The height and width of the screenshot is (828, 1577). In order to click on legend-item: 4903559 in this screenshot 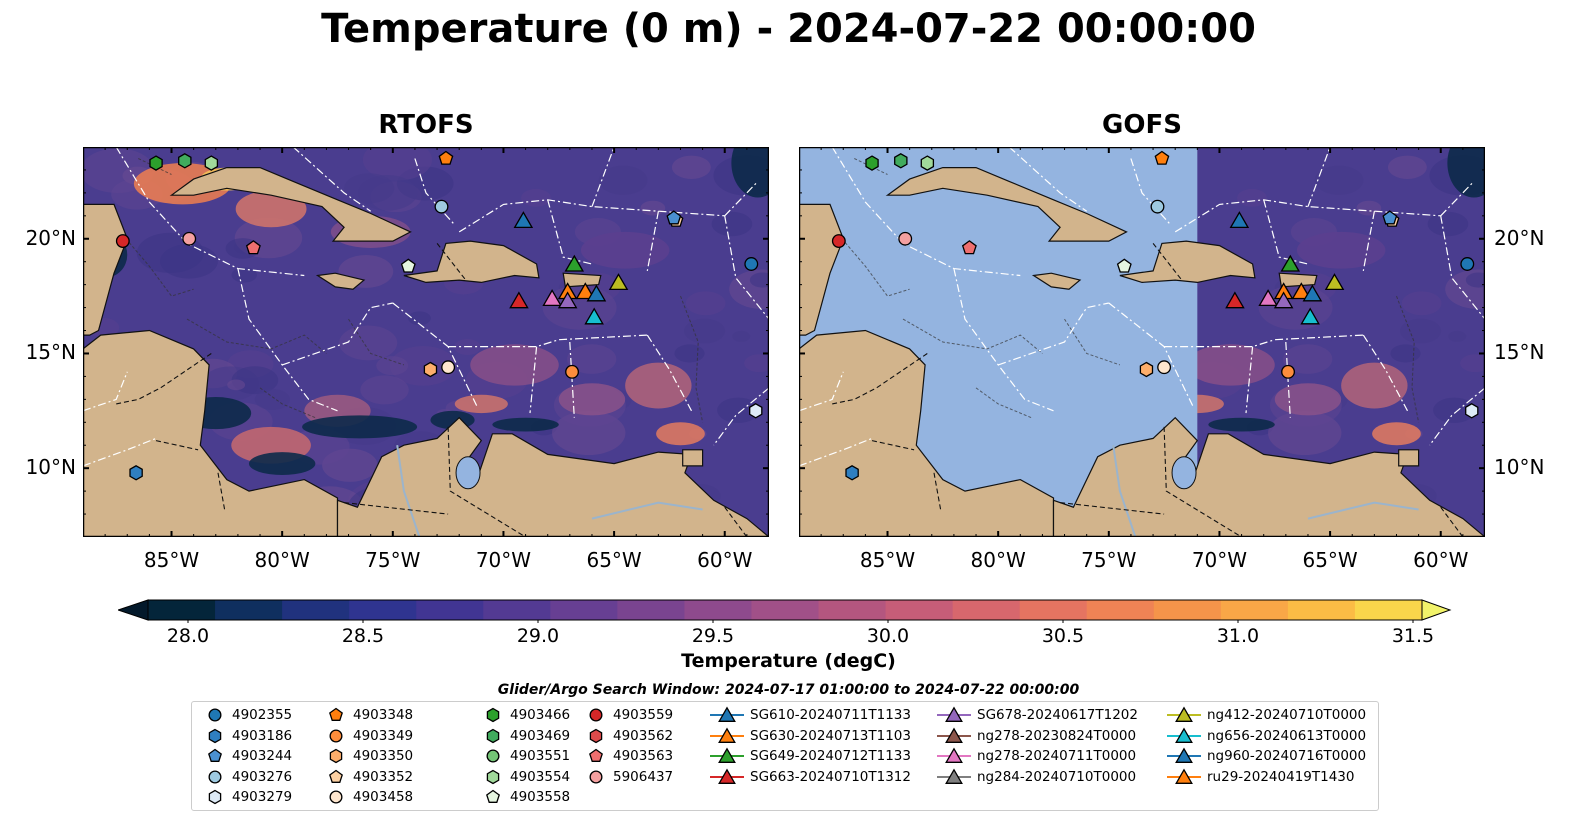, I will do `click(629, 715)`.